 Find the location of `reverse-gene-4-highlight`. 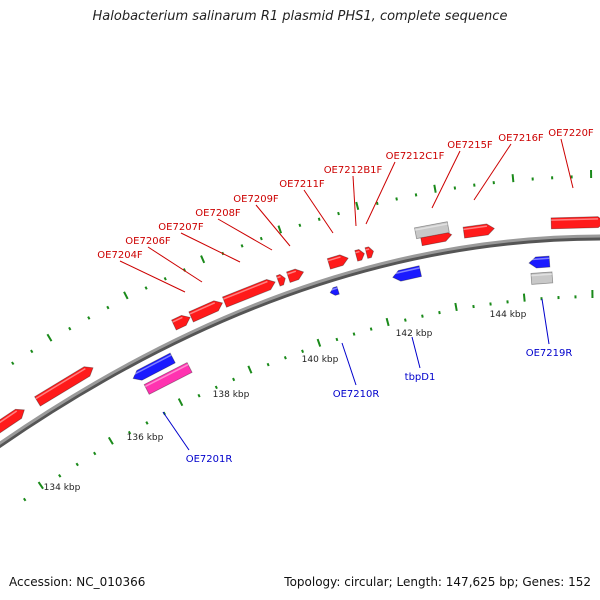

reverse-gene-4-highlight is located at coordinates (539, 259).